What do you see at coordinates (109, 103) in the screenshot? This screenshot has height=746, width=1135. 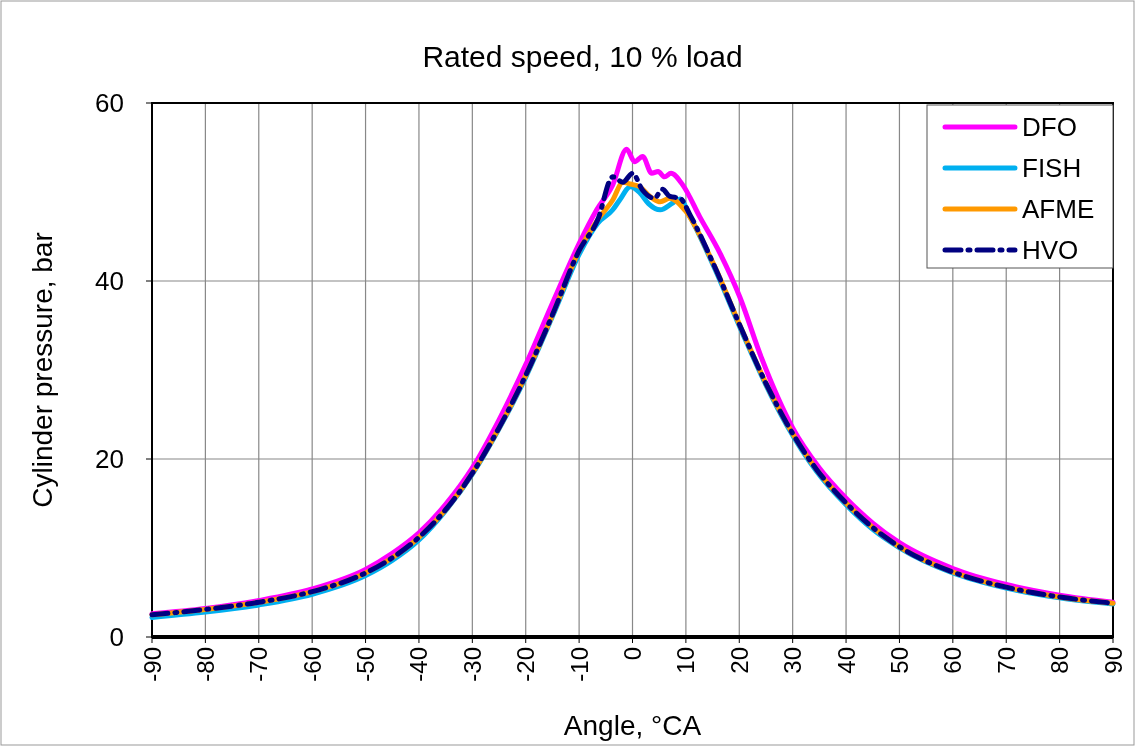 I see `y-tick-label: 60` at bounding box center [109, 103].